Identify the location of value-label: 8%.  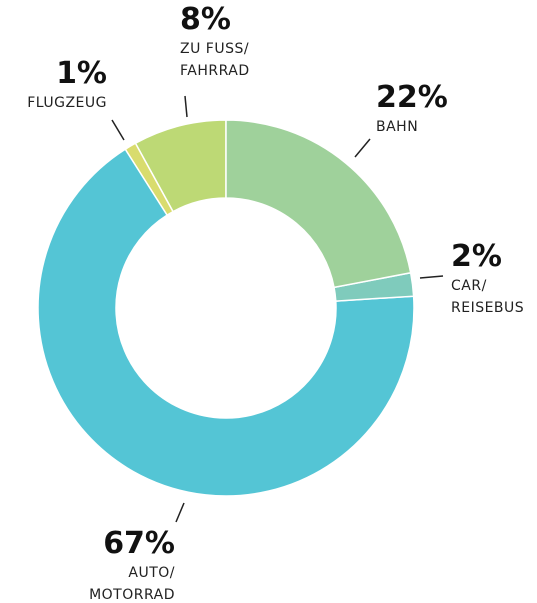
(205, 19).